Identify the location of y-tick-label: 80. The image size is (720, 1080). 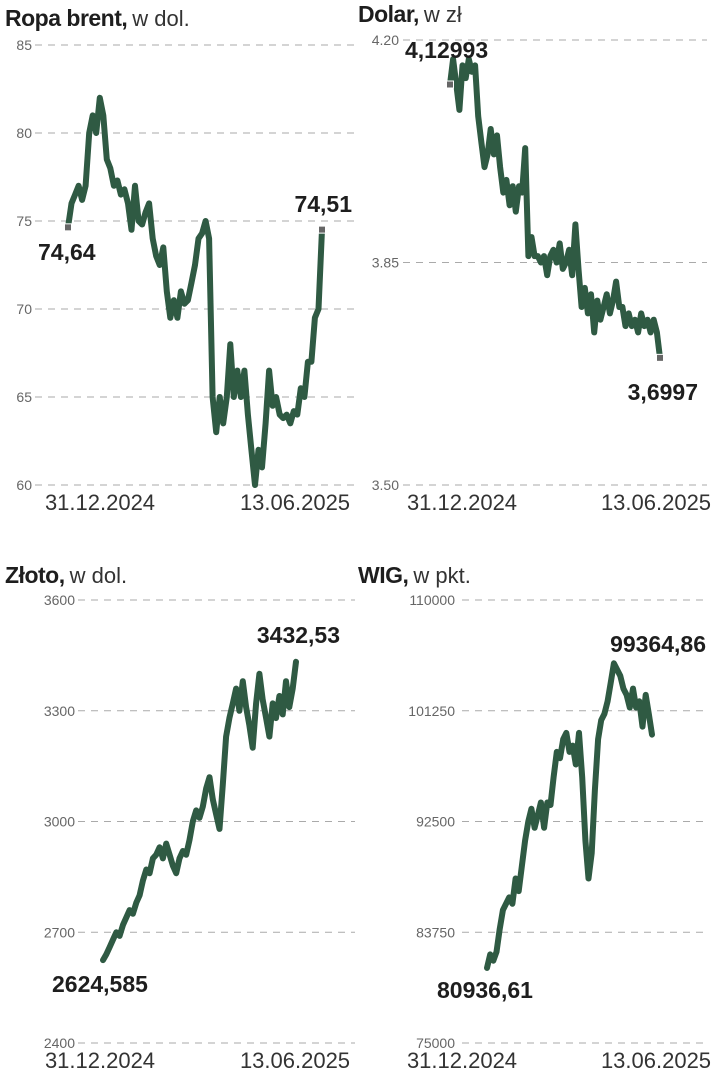
(24, 133).